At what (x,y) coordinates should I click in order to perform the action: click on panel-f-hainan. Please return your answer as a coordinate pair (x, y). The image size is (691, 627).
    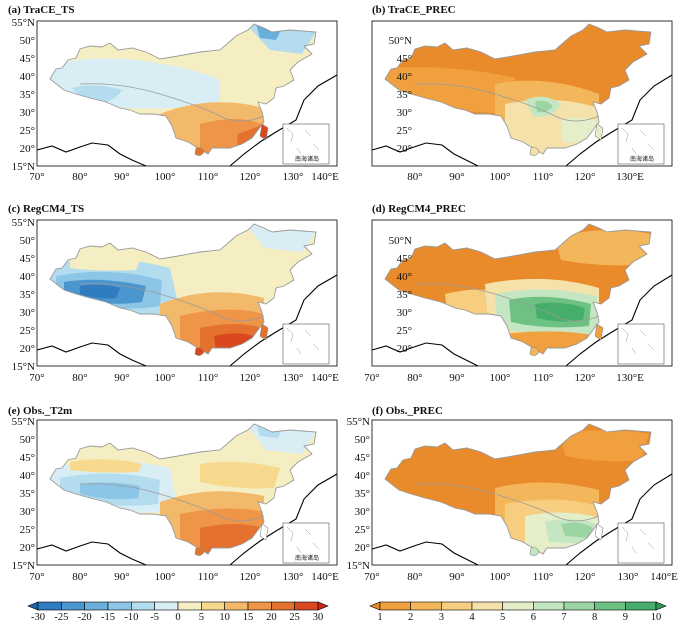
    Looking at the image, I should click on (534, 551).